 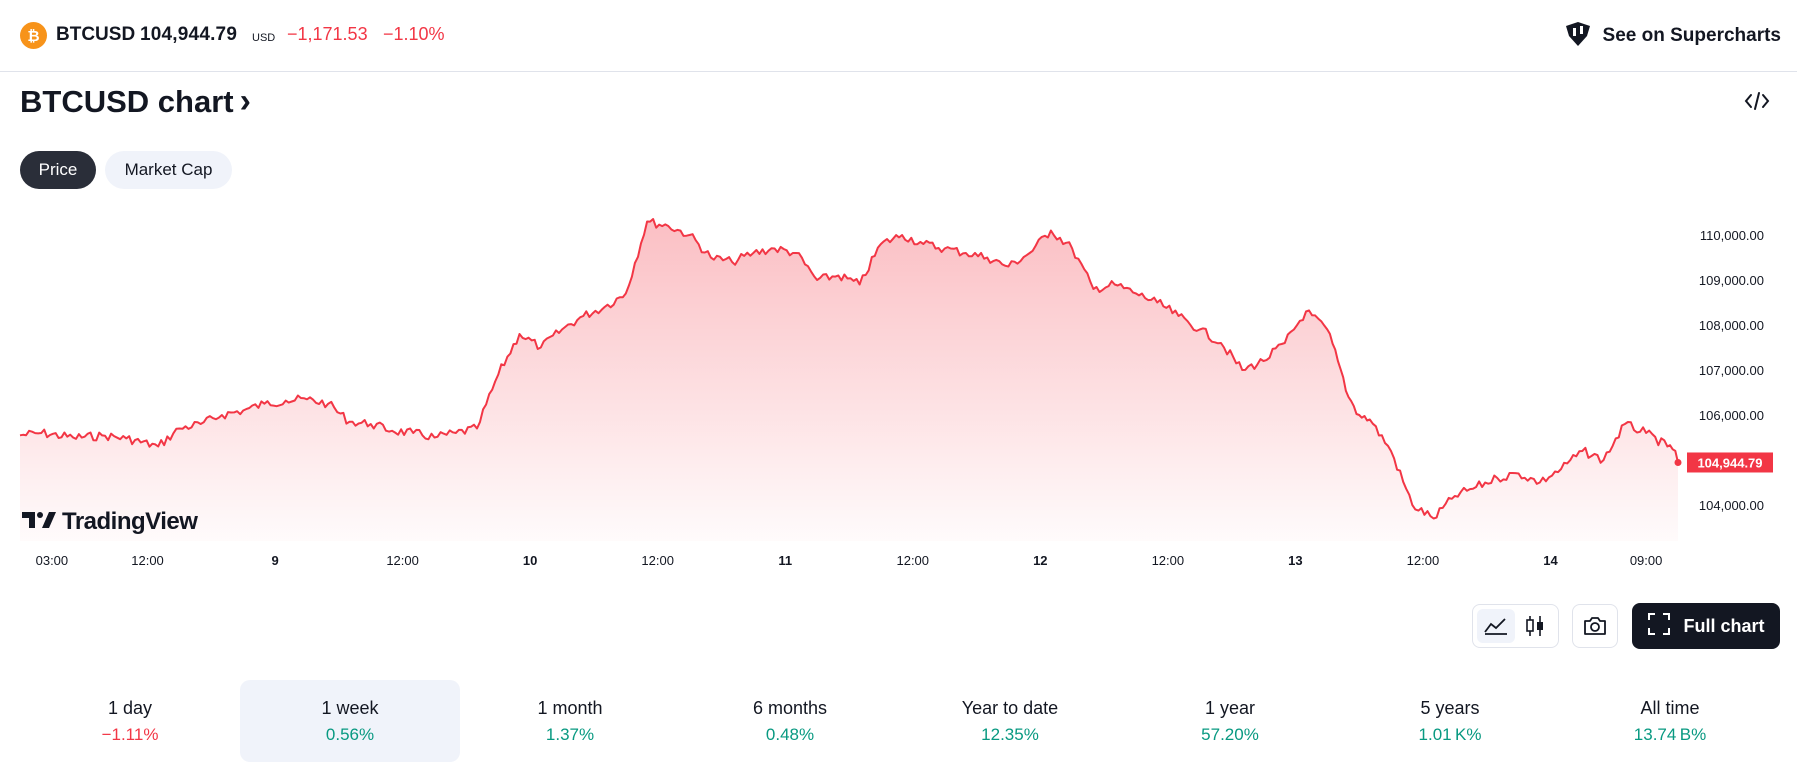 I want to click on price-axis-tick: 110,000.00, so click(x=1732, y=235).